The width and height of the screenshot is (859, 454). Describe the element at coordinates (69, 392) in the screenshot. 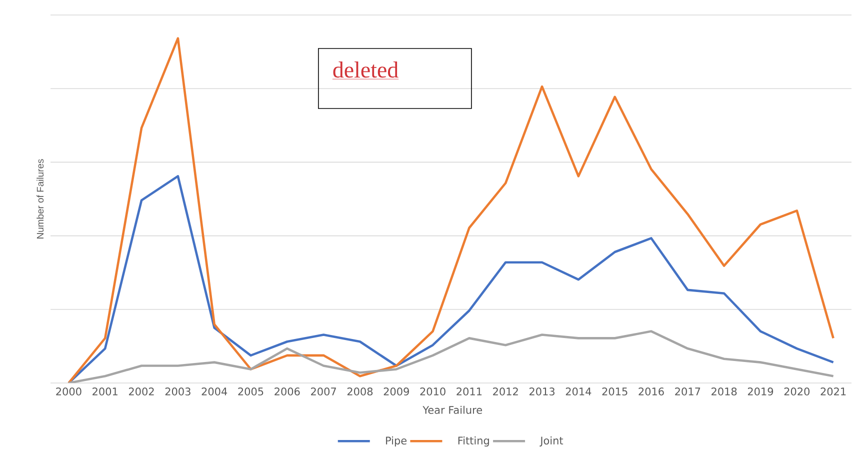

I see `x-tick-label: 2000` at that location.